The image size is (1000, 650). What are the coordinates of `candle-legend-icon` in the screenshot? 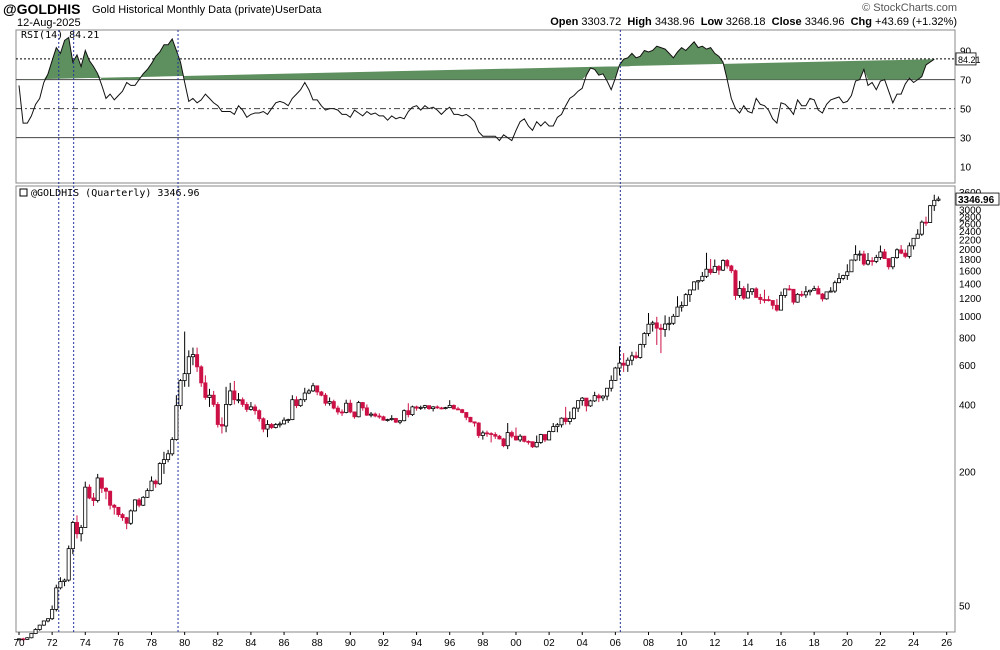 It's located at (23, 192).